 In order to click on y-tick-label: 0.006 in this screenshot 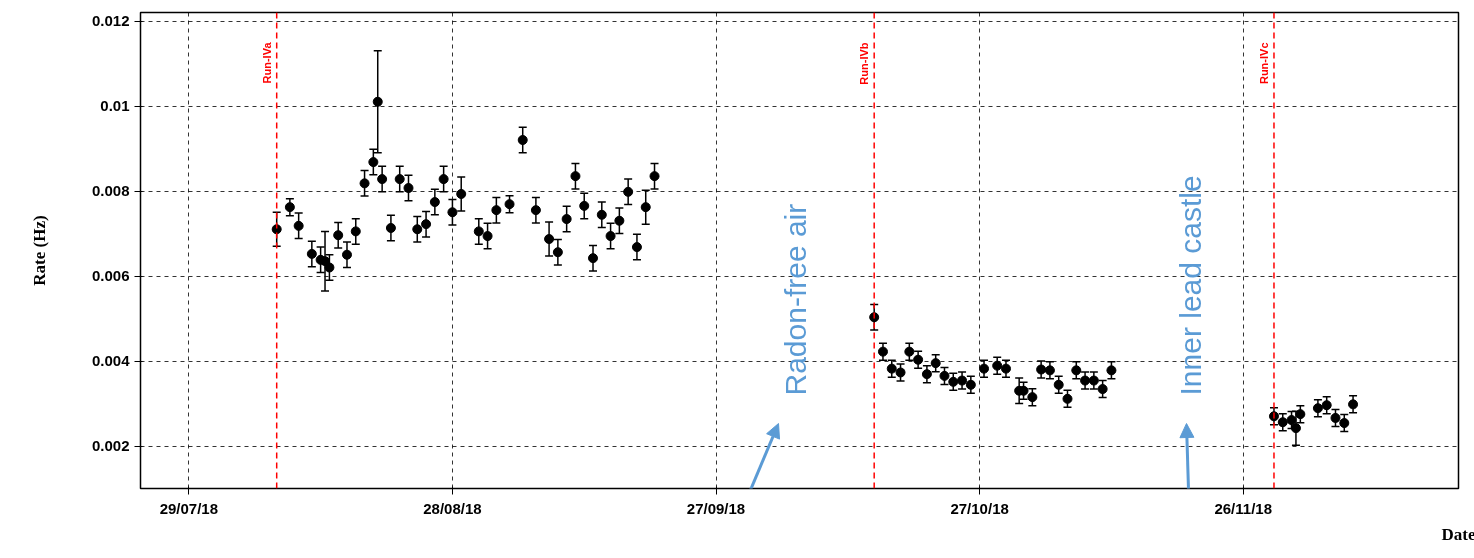, I will do `click(110, 275)`.